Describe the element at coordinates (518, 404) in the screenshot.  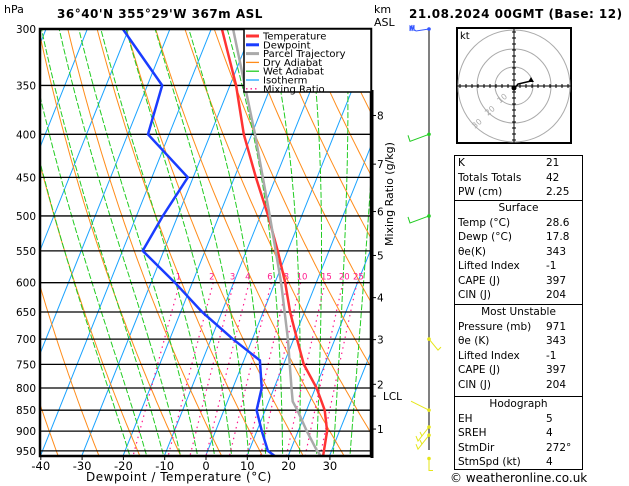
I see `hodograph-stats-title: Hodograph` at that location.